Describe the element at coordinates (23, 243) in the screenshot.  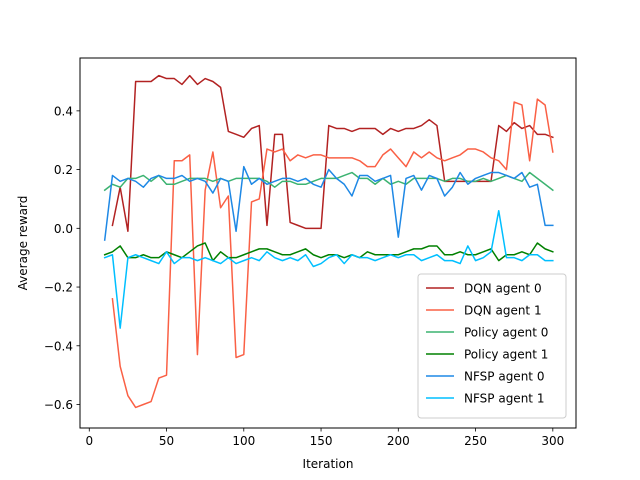
I see `y-axis-label: Average reward` at that location.